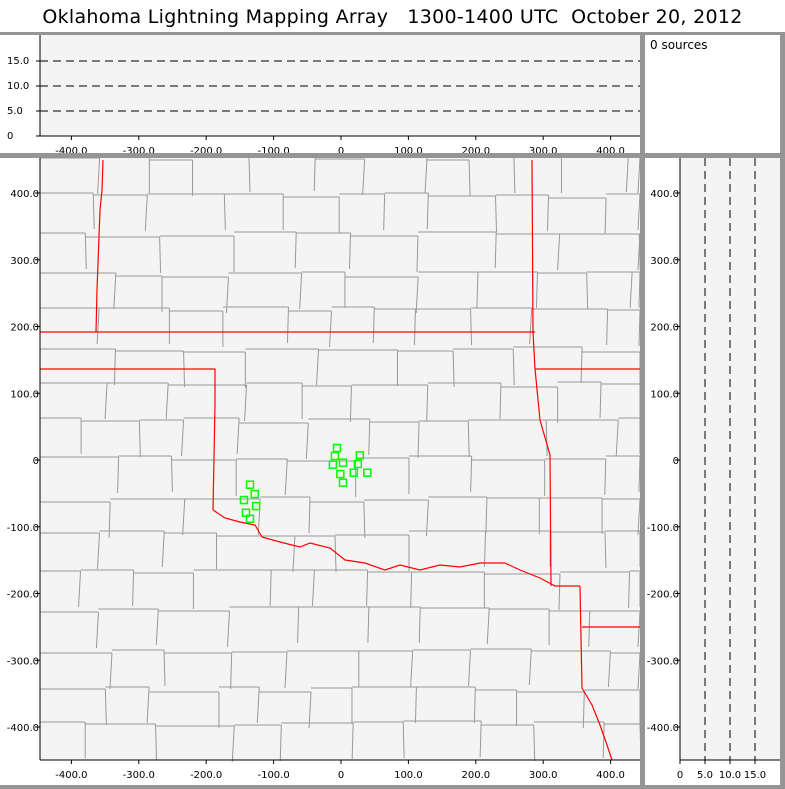 This screenshot has height=789, width=785. Describe the element at coordinates (341, 775) in the screenshot. I see `x-tick-label: 0` at that location.